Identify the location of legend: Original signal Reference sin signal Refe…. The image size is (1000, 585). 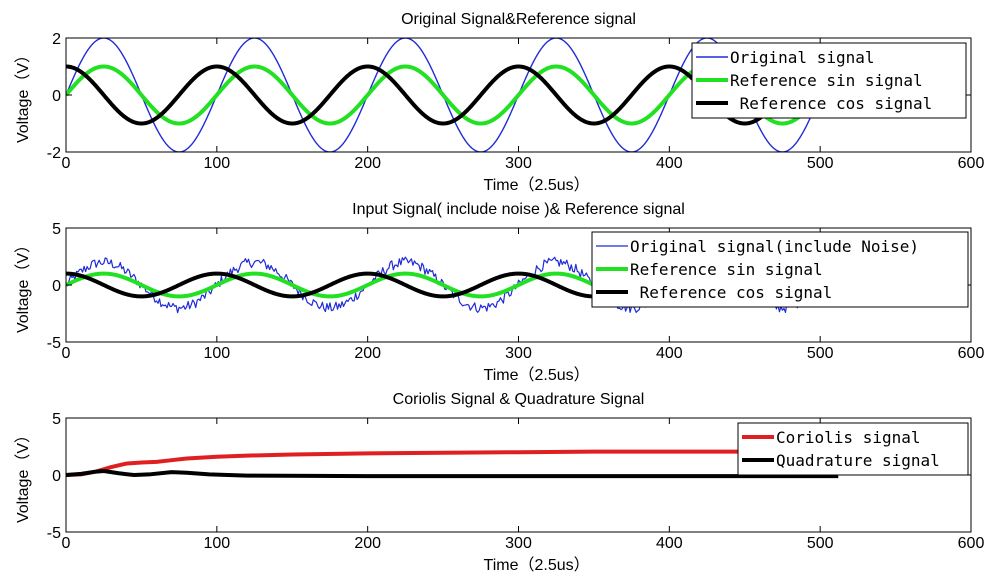
(829, 80).